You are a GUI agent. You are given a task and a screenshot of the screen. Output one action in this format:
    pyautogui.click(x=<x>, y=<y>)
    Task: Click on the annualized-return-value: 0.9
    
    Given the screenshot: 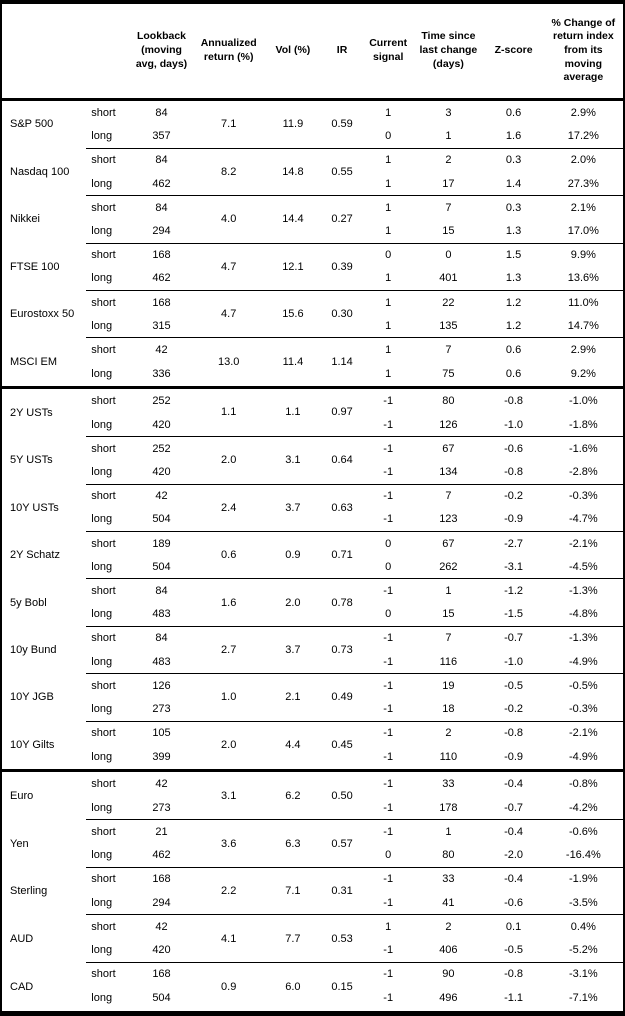 What is the action you would take?
    pyautogui.click(x=228, y=987)
    